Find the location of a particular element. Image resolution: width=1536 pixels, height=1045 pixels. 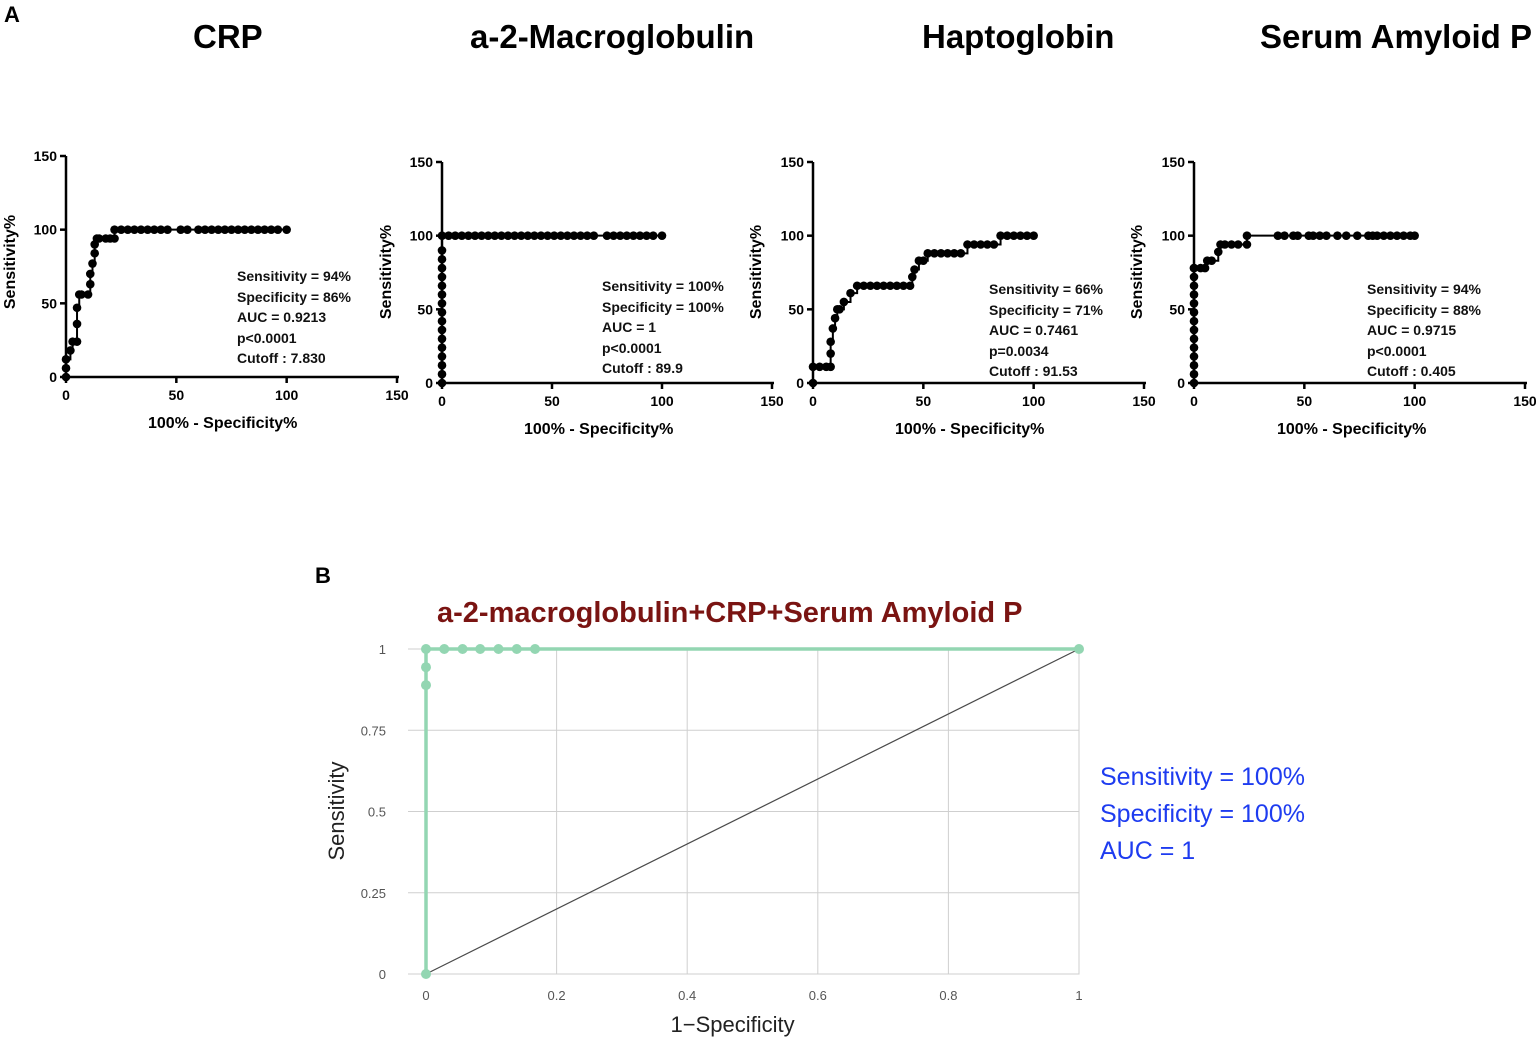

y-axis-label: Sensitivity% is located at coordinates (1137, 272).